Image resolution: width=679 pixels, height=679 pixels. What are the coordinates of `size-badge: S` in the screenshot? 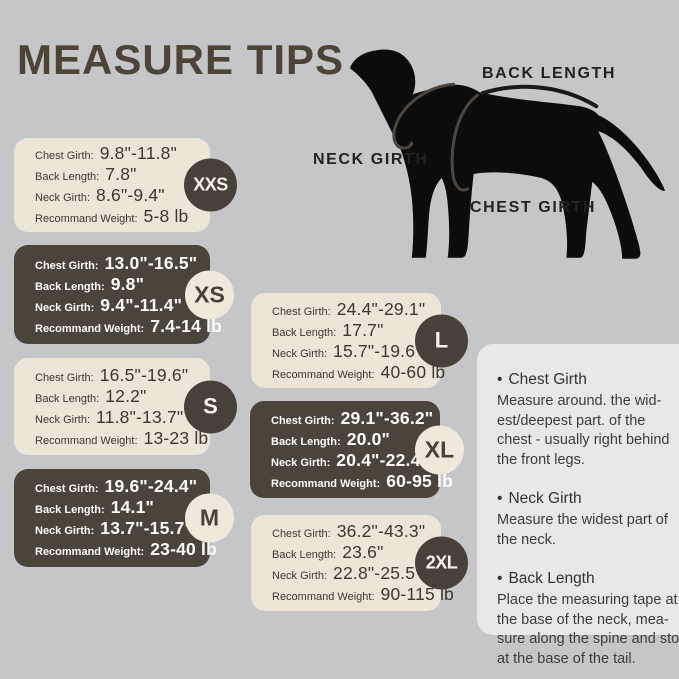 It's located at (210, 406).